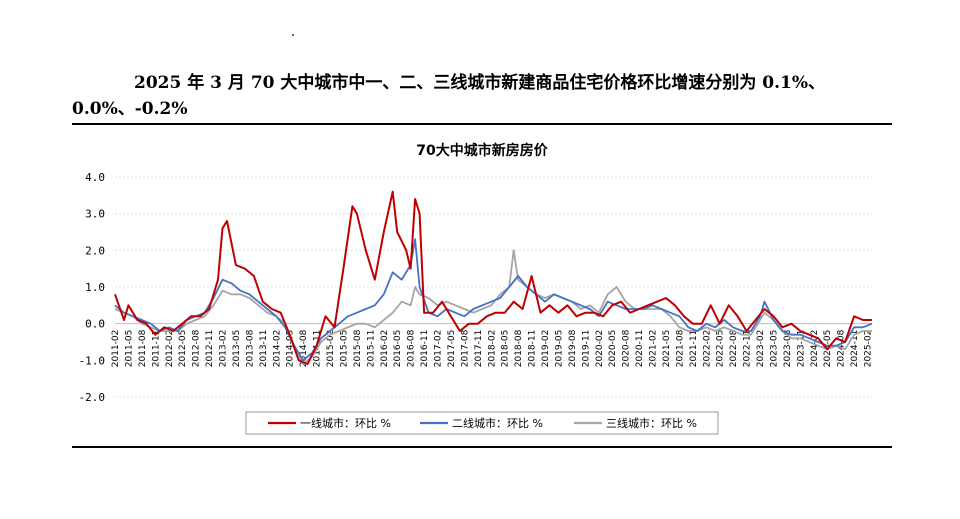 This screenshot has width=960, height=519. Describe the element at coordinates (183, 349) in the screenshot. I see `x-tick-label: 2012-05` at that location.